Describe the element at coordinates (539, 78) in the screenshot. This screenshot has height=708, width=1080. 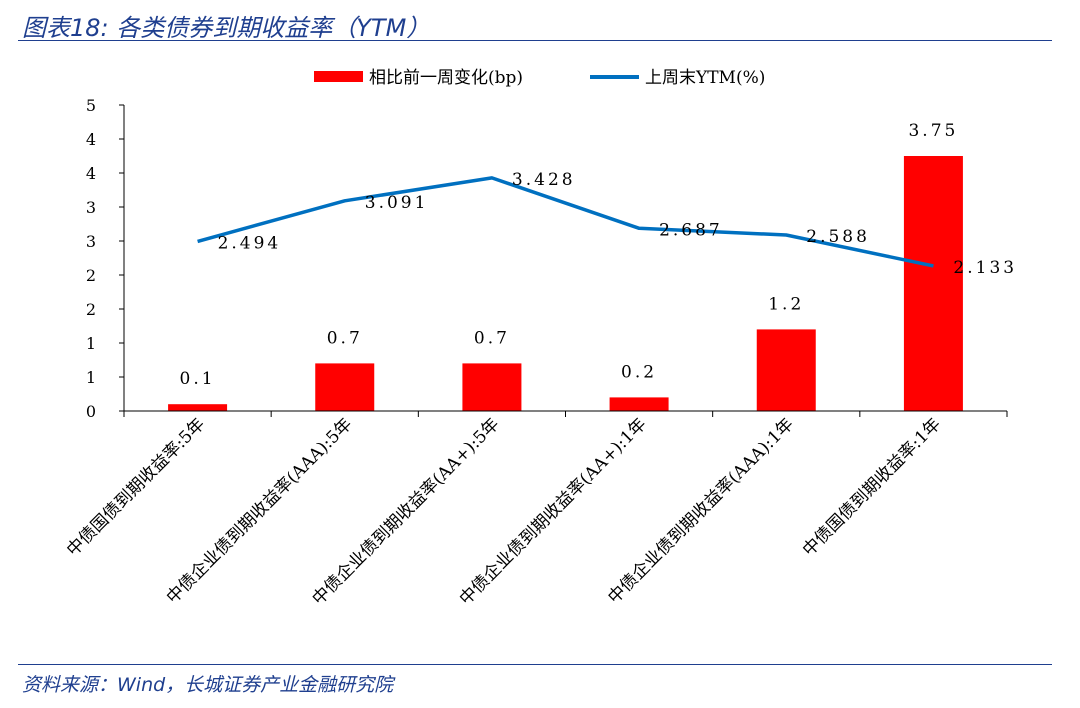
I see `legend: 相比前一周变化(bp) 上周末YTM(%)` at that location.